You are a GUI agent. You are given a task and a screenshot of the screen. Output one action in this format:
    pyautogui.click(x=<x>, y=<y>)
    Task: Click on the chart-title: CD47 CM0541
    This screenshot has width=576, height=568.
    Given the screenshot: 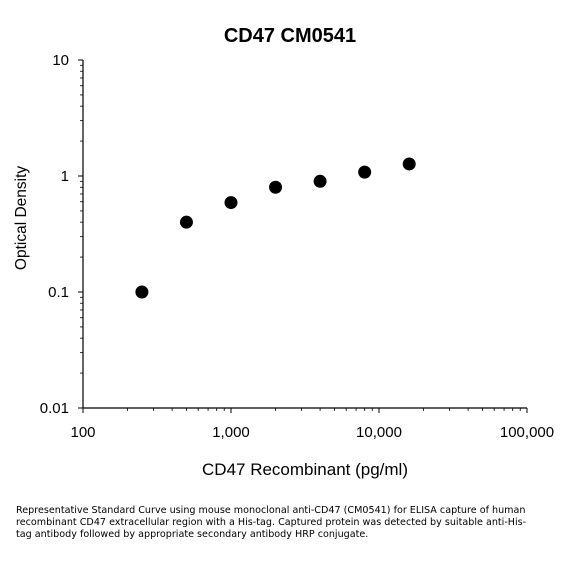 What is the action you would take?
    pyautogui.click(x=290, y=36)
    